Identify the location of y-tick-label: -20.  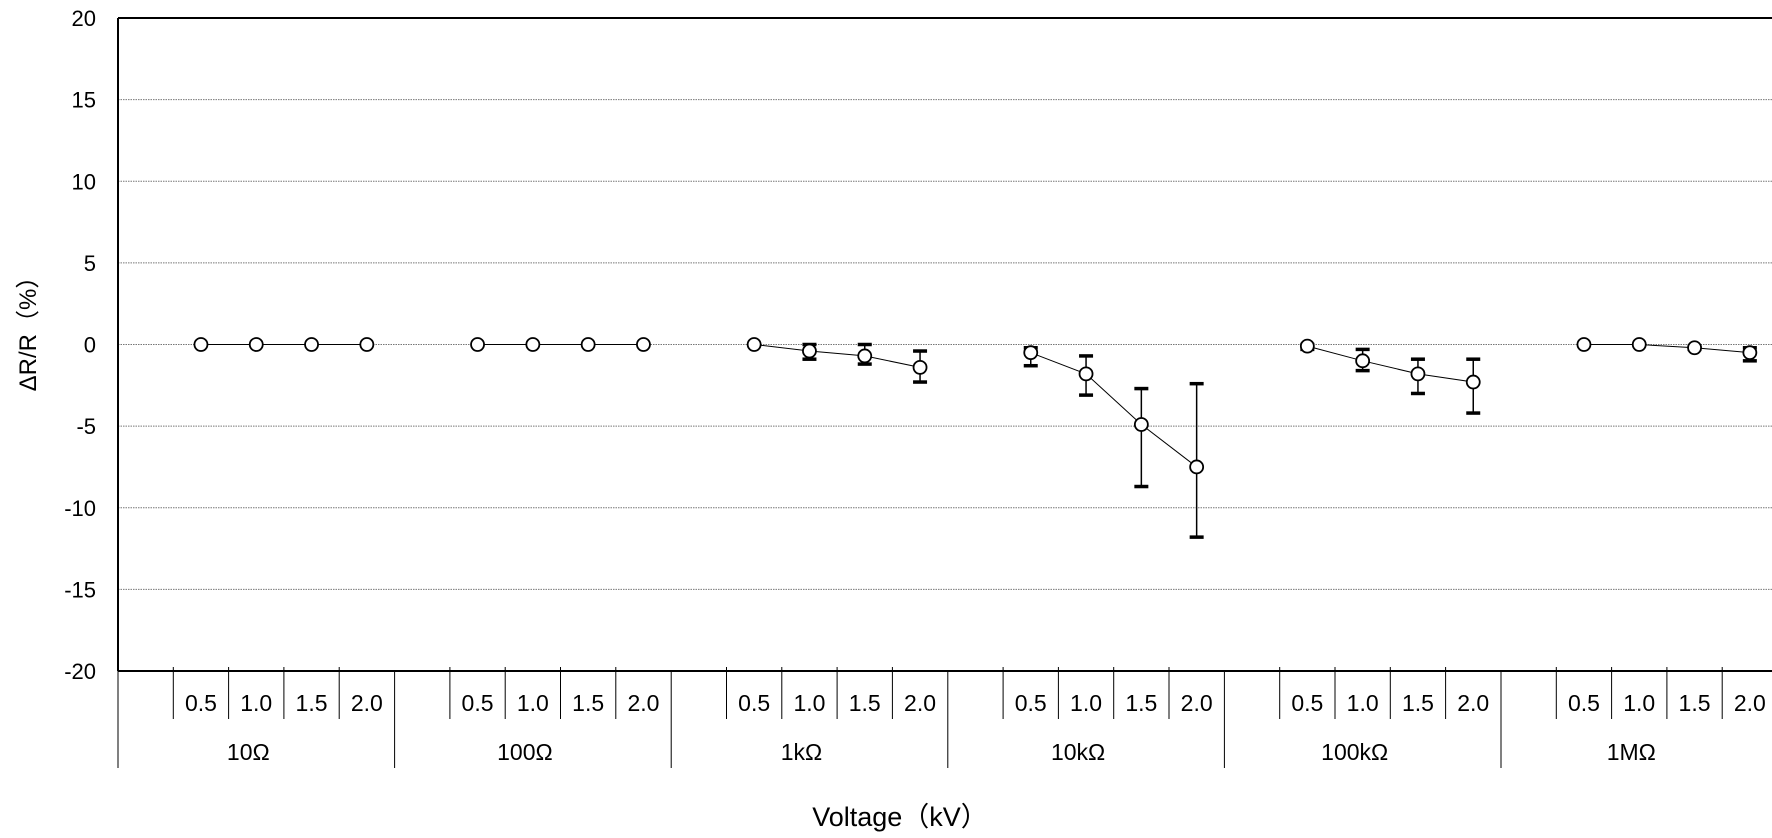
(80, 671).